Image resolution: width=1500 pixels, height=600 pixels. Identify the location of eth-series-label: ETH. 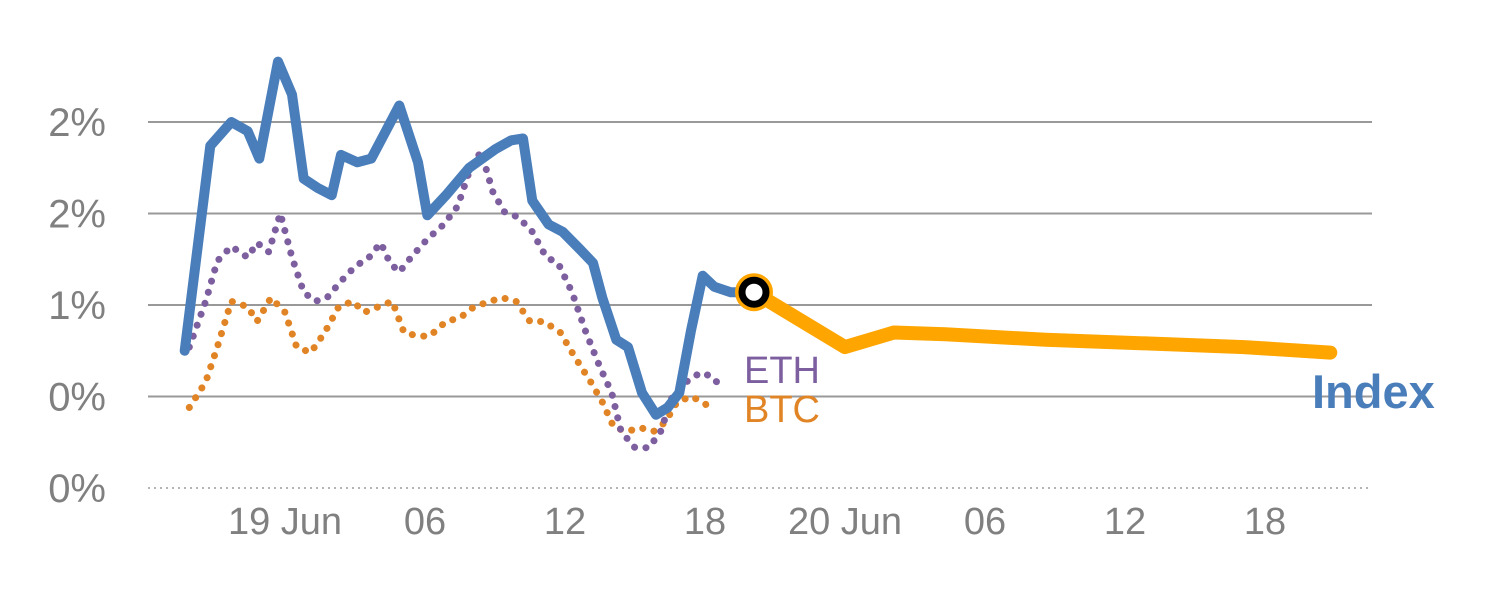
(782, 371).